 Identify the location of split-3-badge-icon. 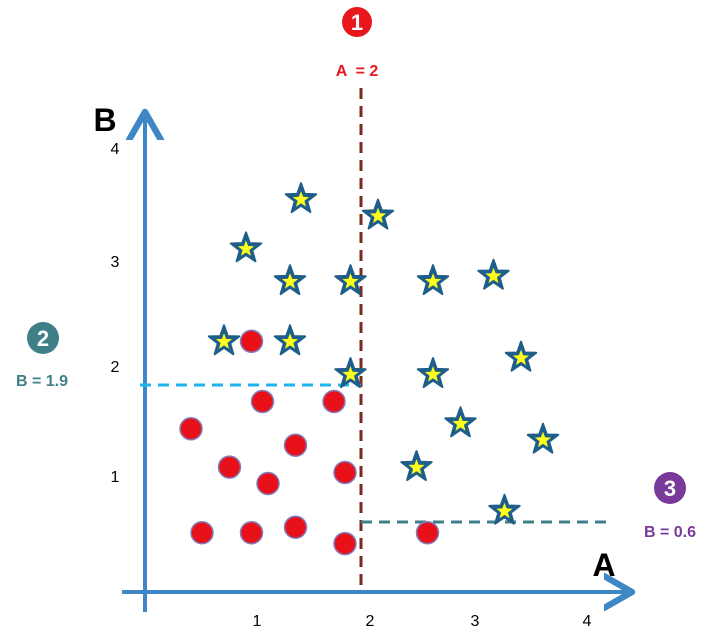
(670, 488).